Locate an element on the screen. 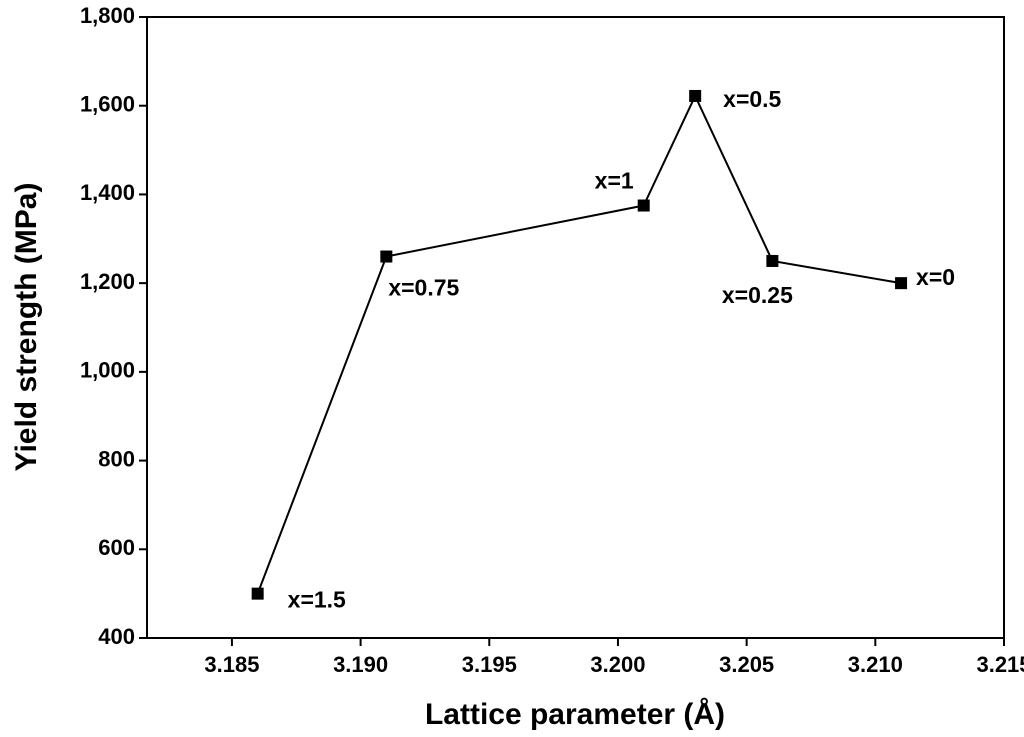 Image resolution: width=1024 pixels, height=737 pixels. x-tick-label: 3.185 is located at coordinates (231, 664).